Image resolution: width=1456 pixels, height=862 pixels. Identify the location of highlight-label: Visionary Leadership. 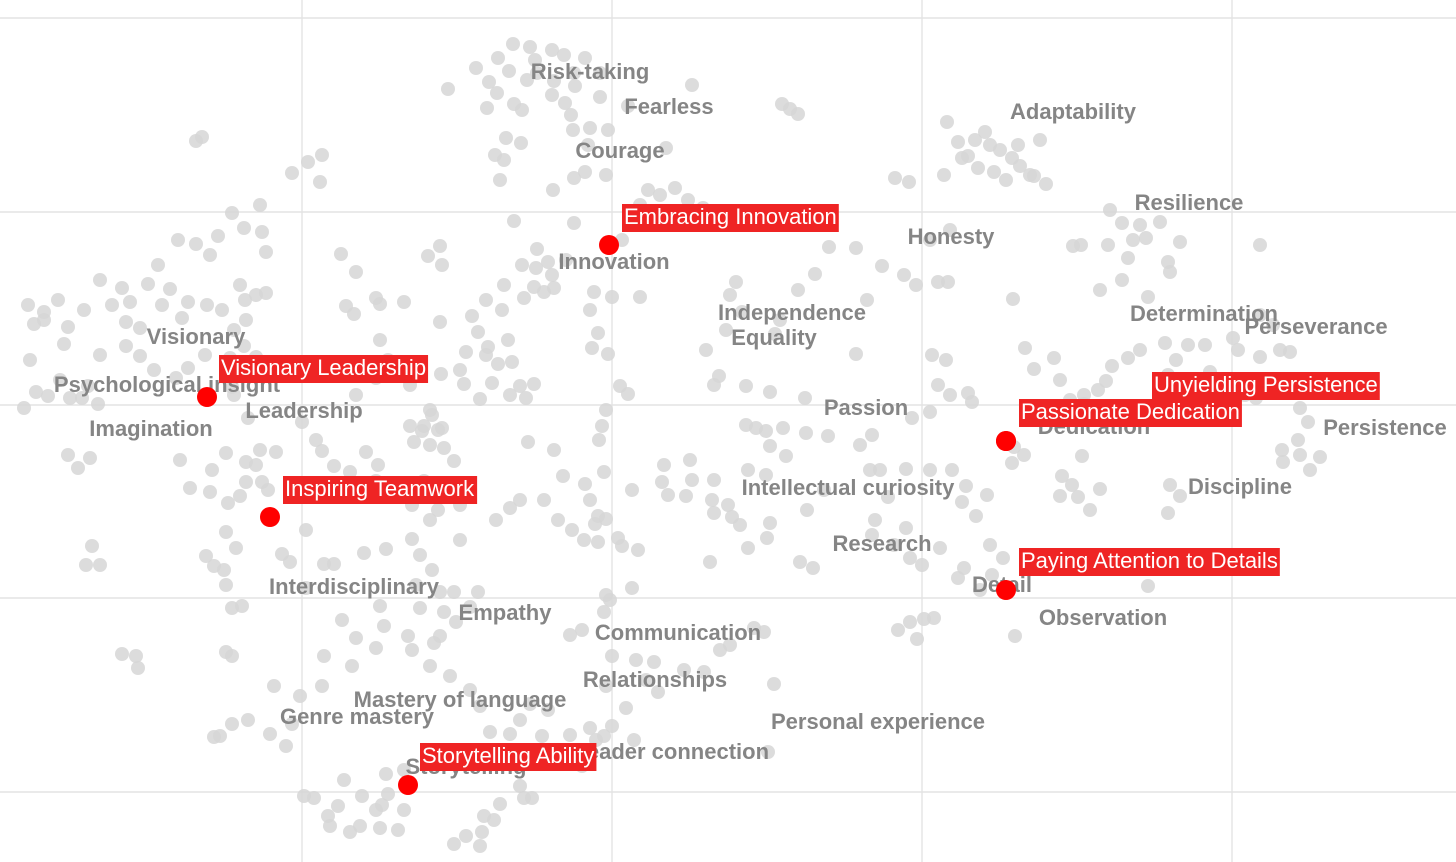
(324, 369).